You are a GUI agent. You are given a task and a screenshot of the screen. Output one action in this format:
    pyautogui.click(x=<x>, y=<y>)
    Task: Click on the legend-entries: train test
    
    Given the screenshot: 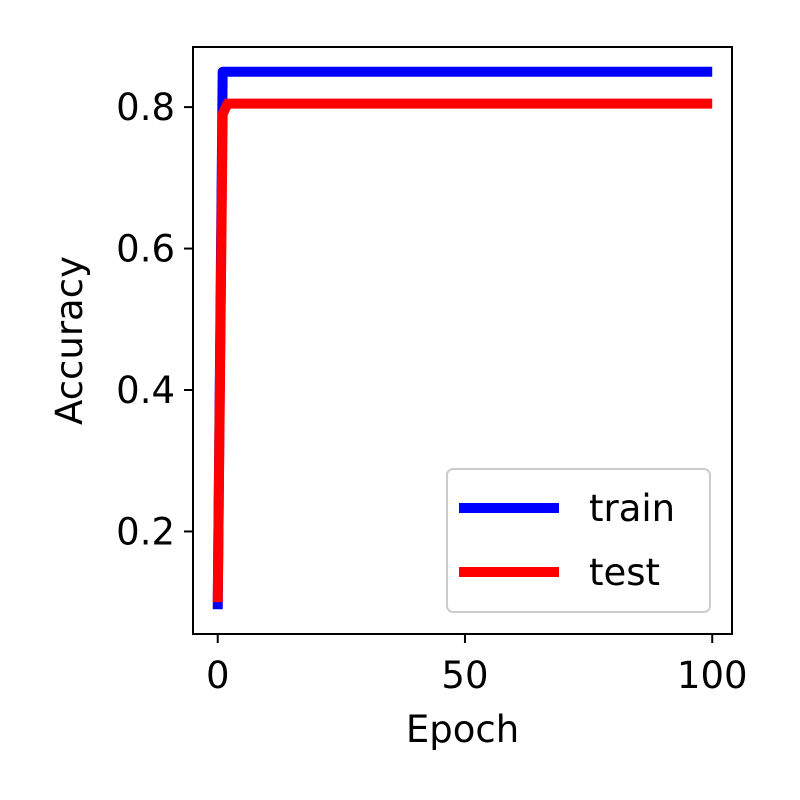 What is the action you would take?
    pyautogui.click(x=567, y=540)
    